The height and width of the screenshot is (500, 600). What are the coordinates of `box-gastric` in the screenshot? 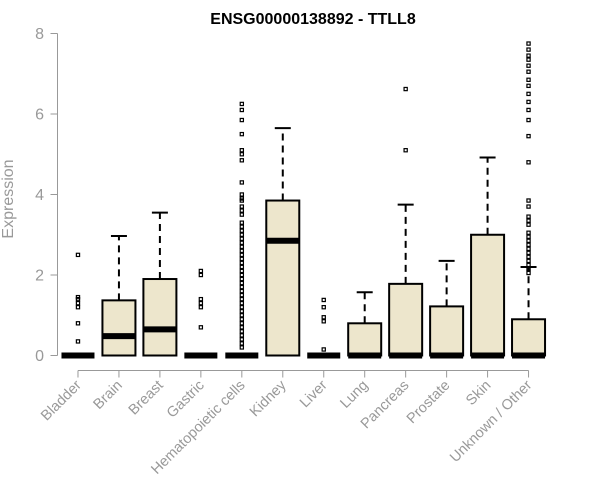 It's located at (201, 313).